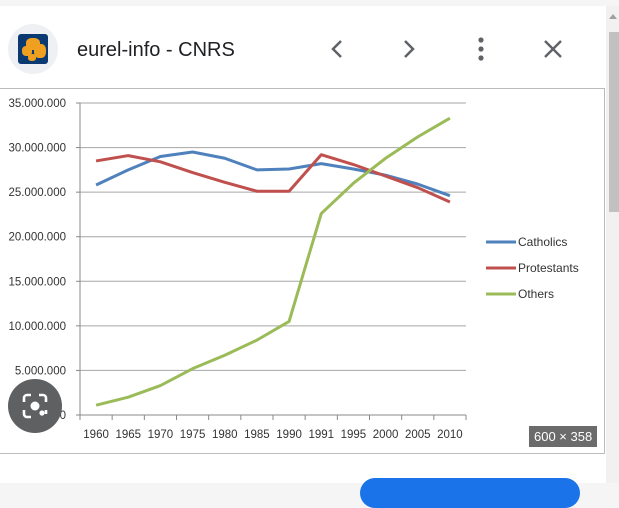 The image size is (619, 508). Describe the element at coordinates (321, 435) in the screenshot. I see `x-tick-label: 1991` at that location.